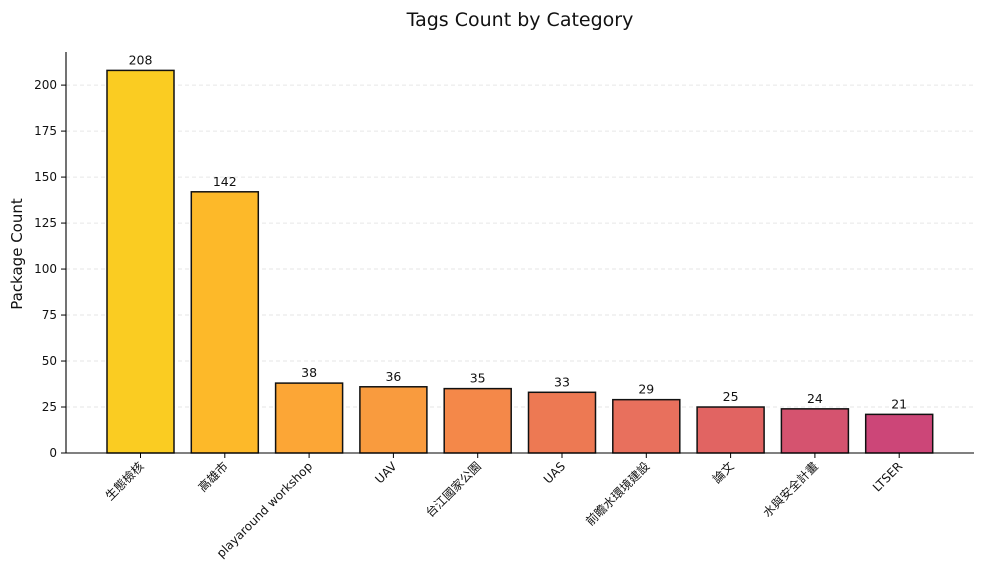 Image resolution: width=984 pixels, height=583 pixels. What do you see at coordinates (124, 481) in the screenshot?
I see `x-tick-label: 生態檢核` at bounding box center [124, 481].